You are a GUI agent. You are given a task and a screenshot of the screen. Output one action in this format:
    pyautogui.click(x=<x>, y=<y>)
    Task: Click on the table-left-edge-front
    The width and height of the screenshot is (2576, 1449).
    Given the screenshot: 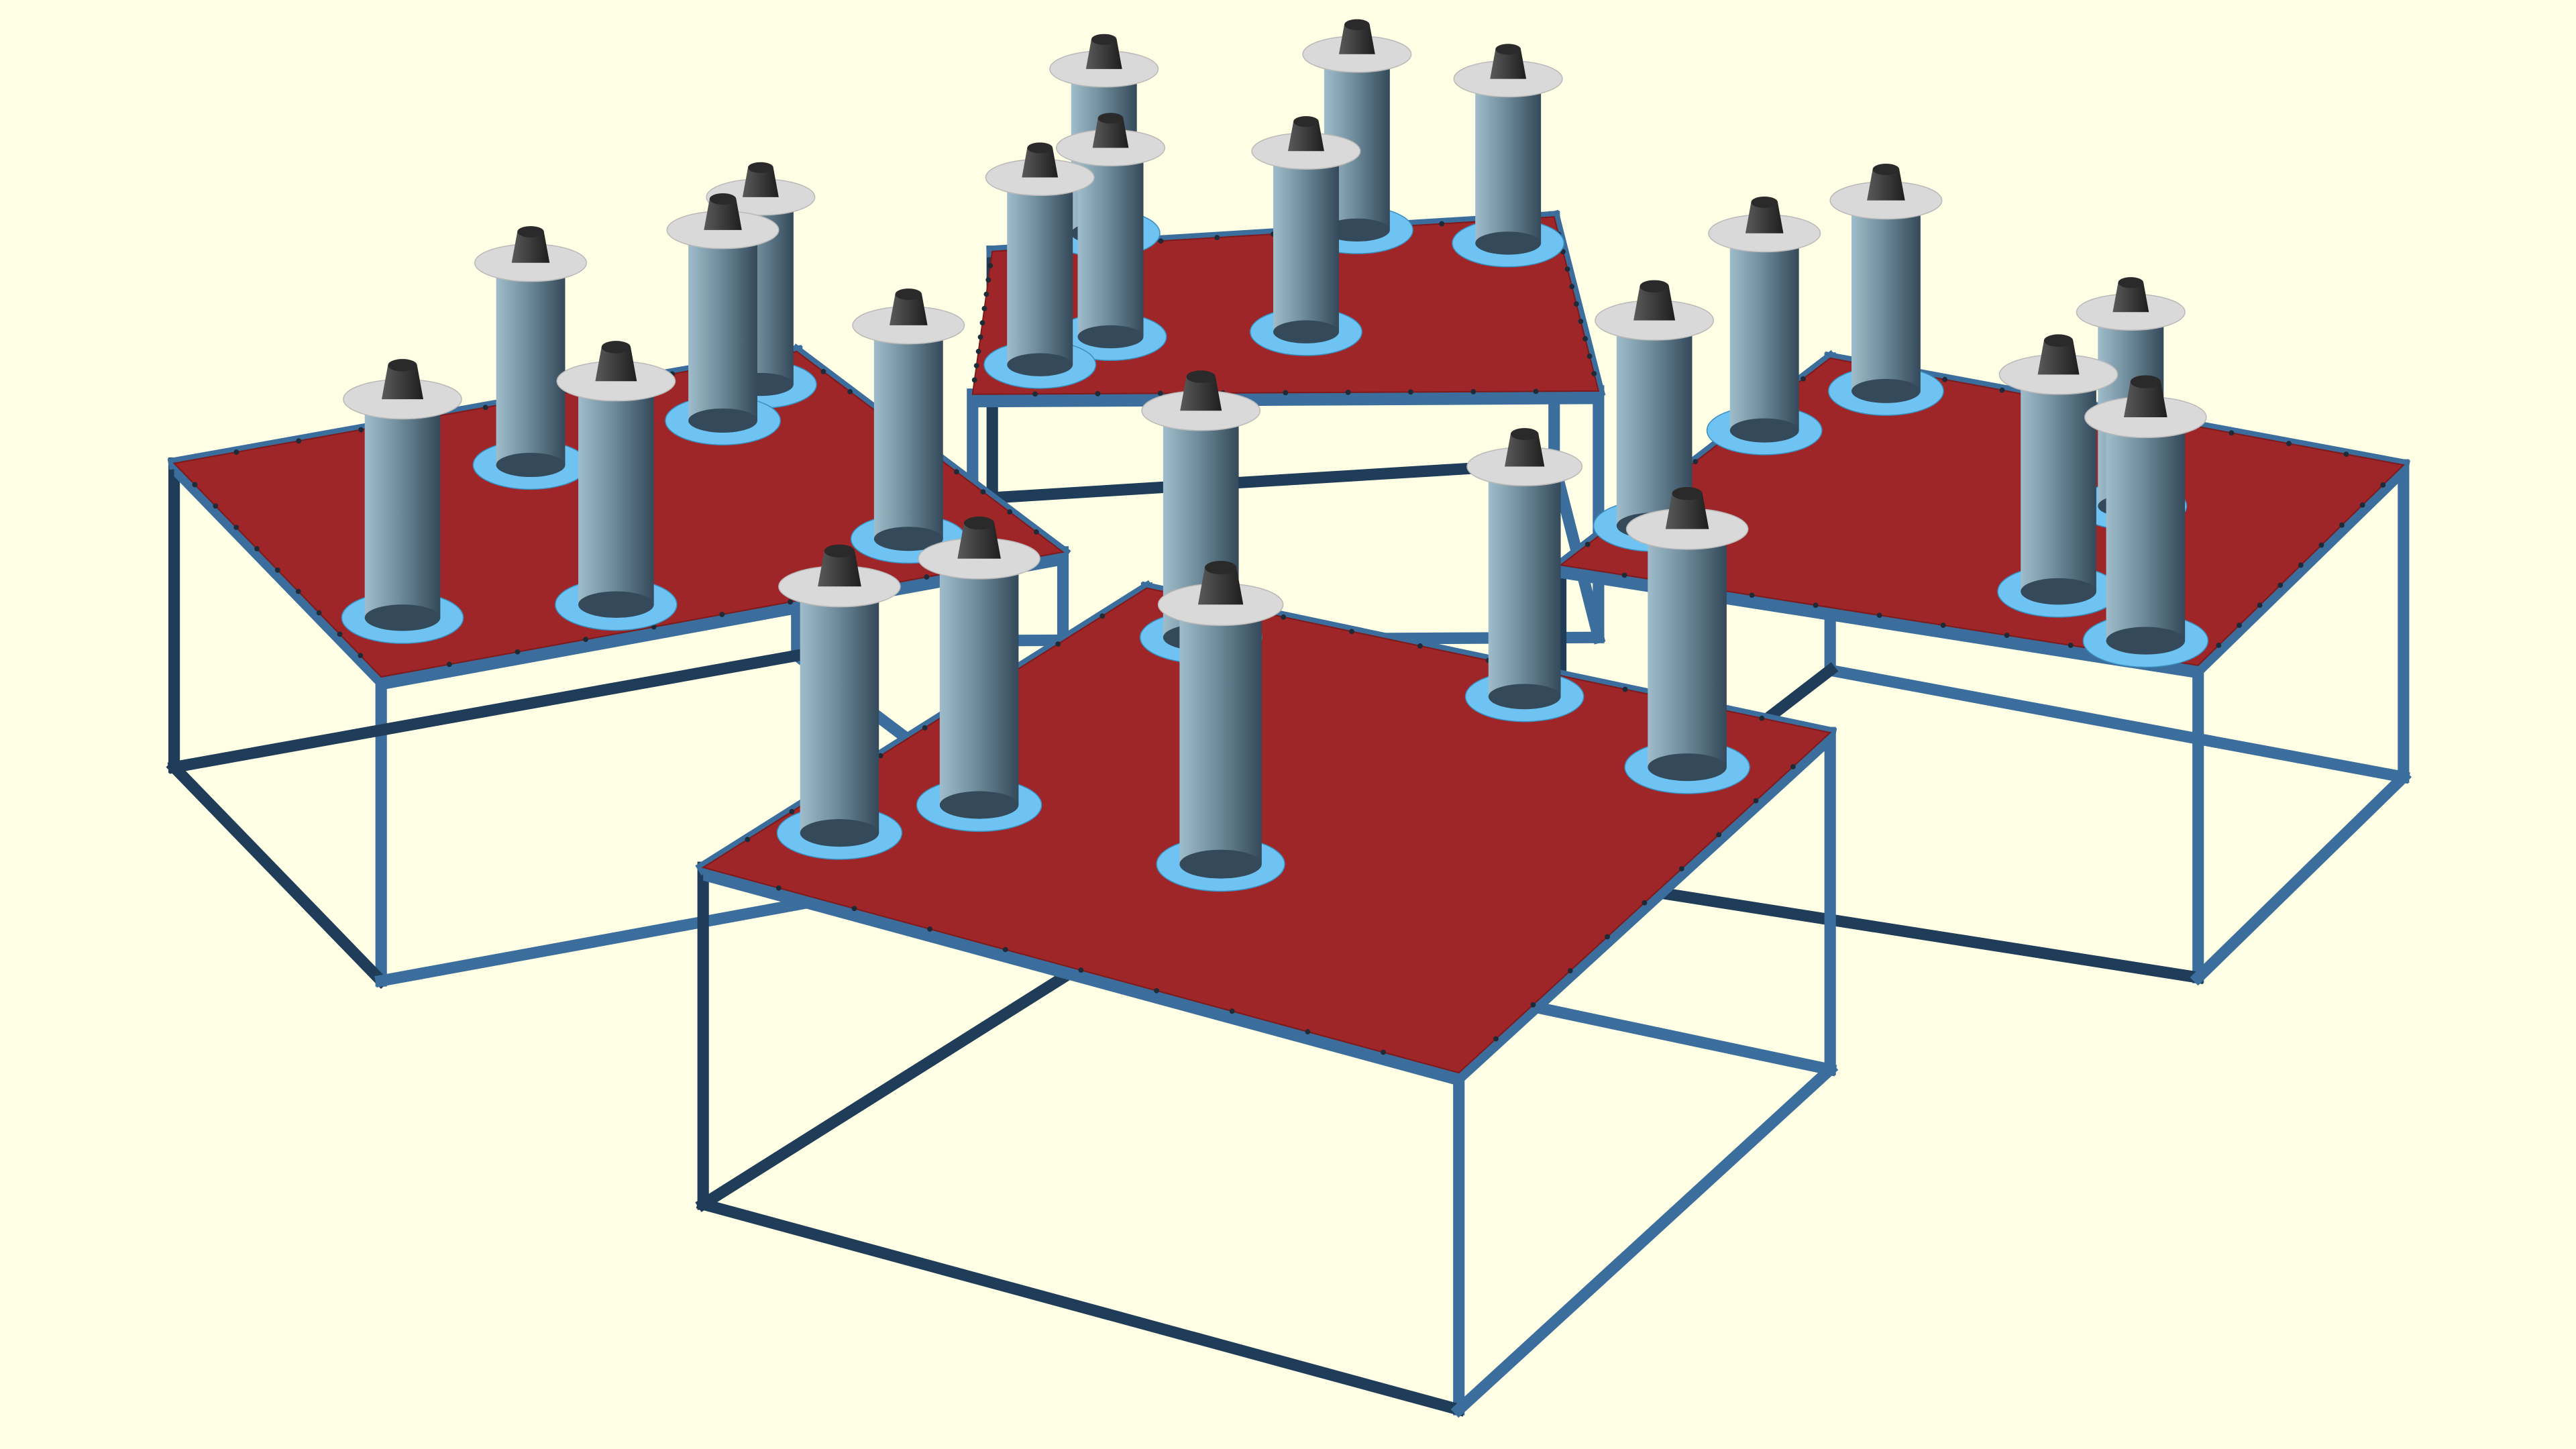 What is the action you would take?
    pyautogui.click(x=278, y=576)
    